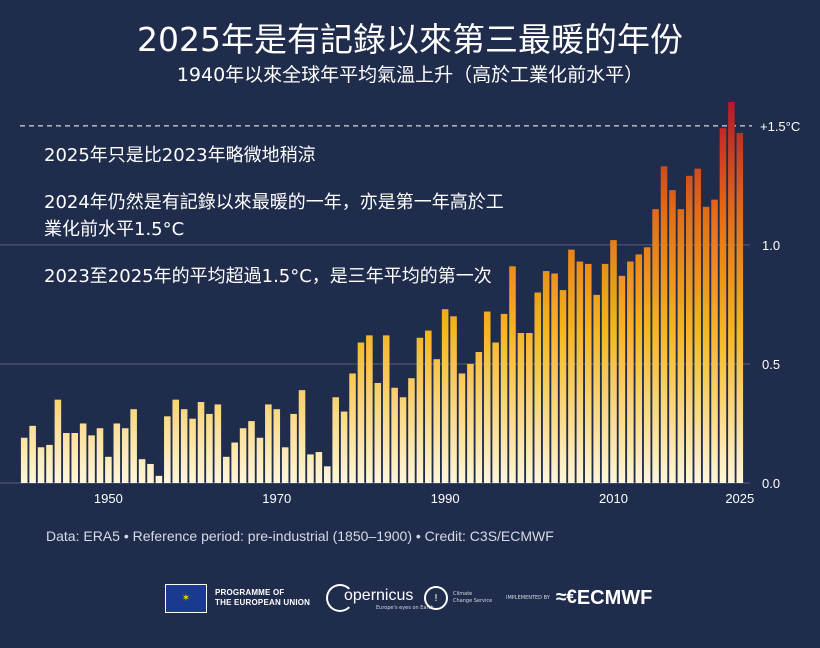 This screenshot has height=648, width=820. I want to click on bar-1975, so click(319, 467).